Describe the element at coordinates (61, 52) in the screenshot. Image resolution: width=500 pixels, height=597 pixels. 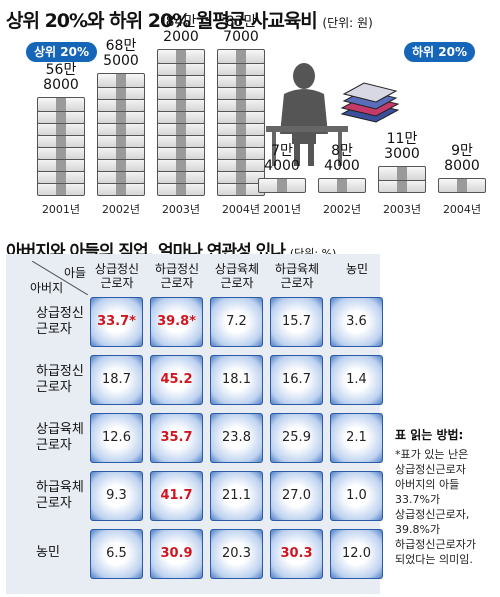
I see `top20-badge: 상위 20%` at that location.